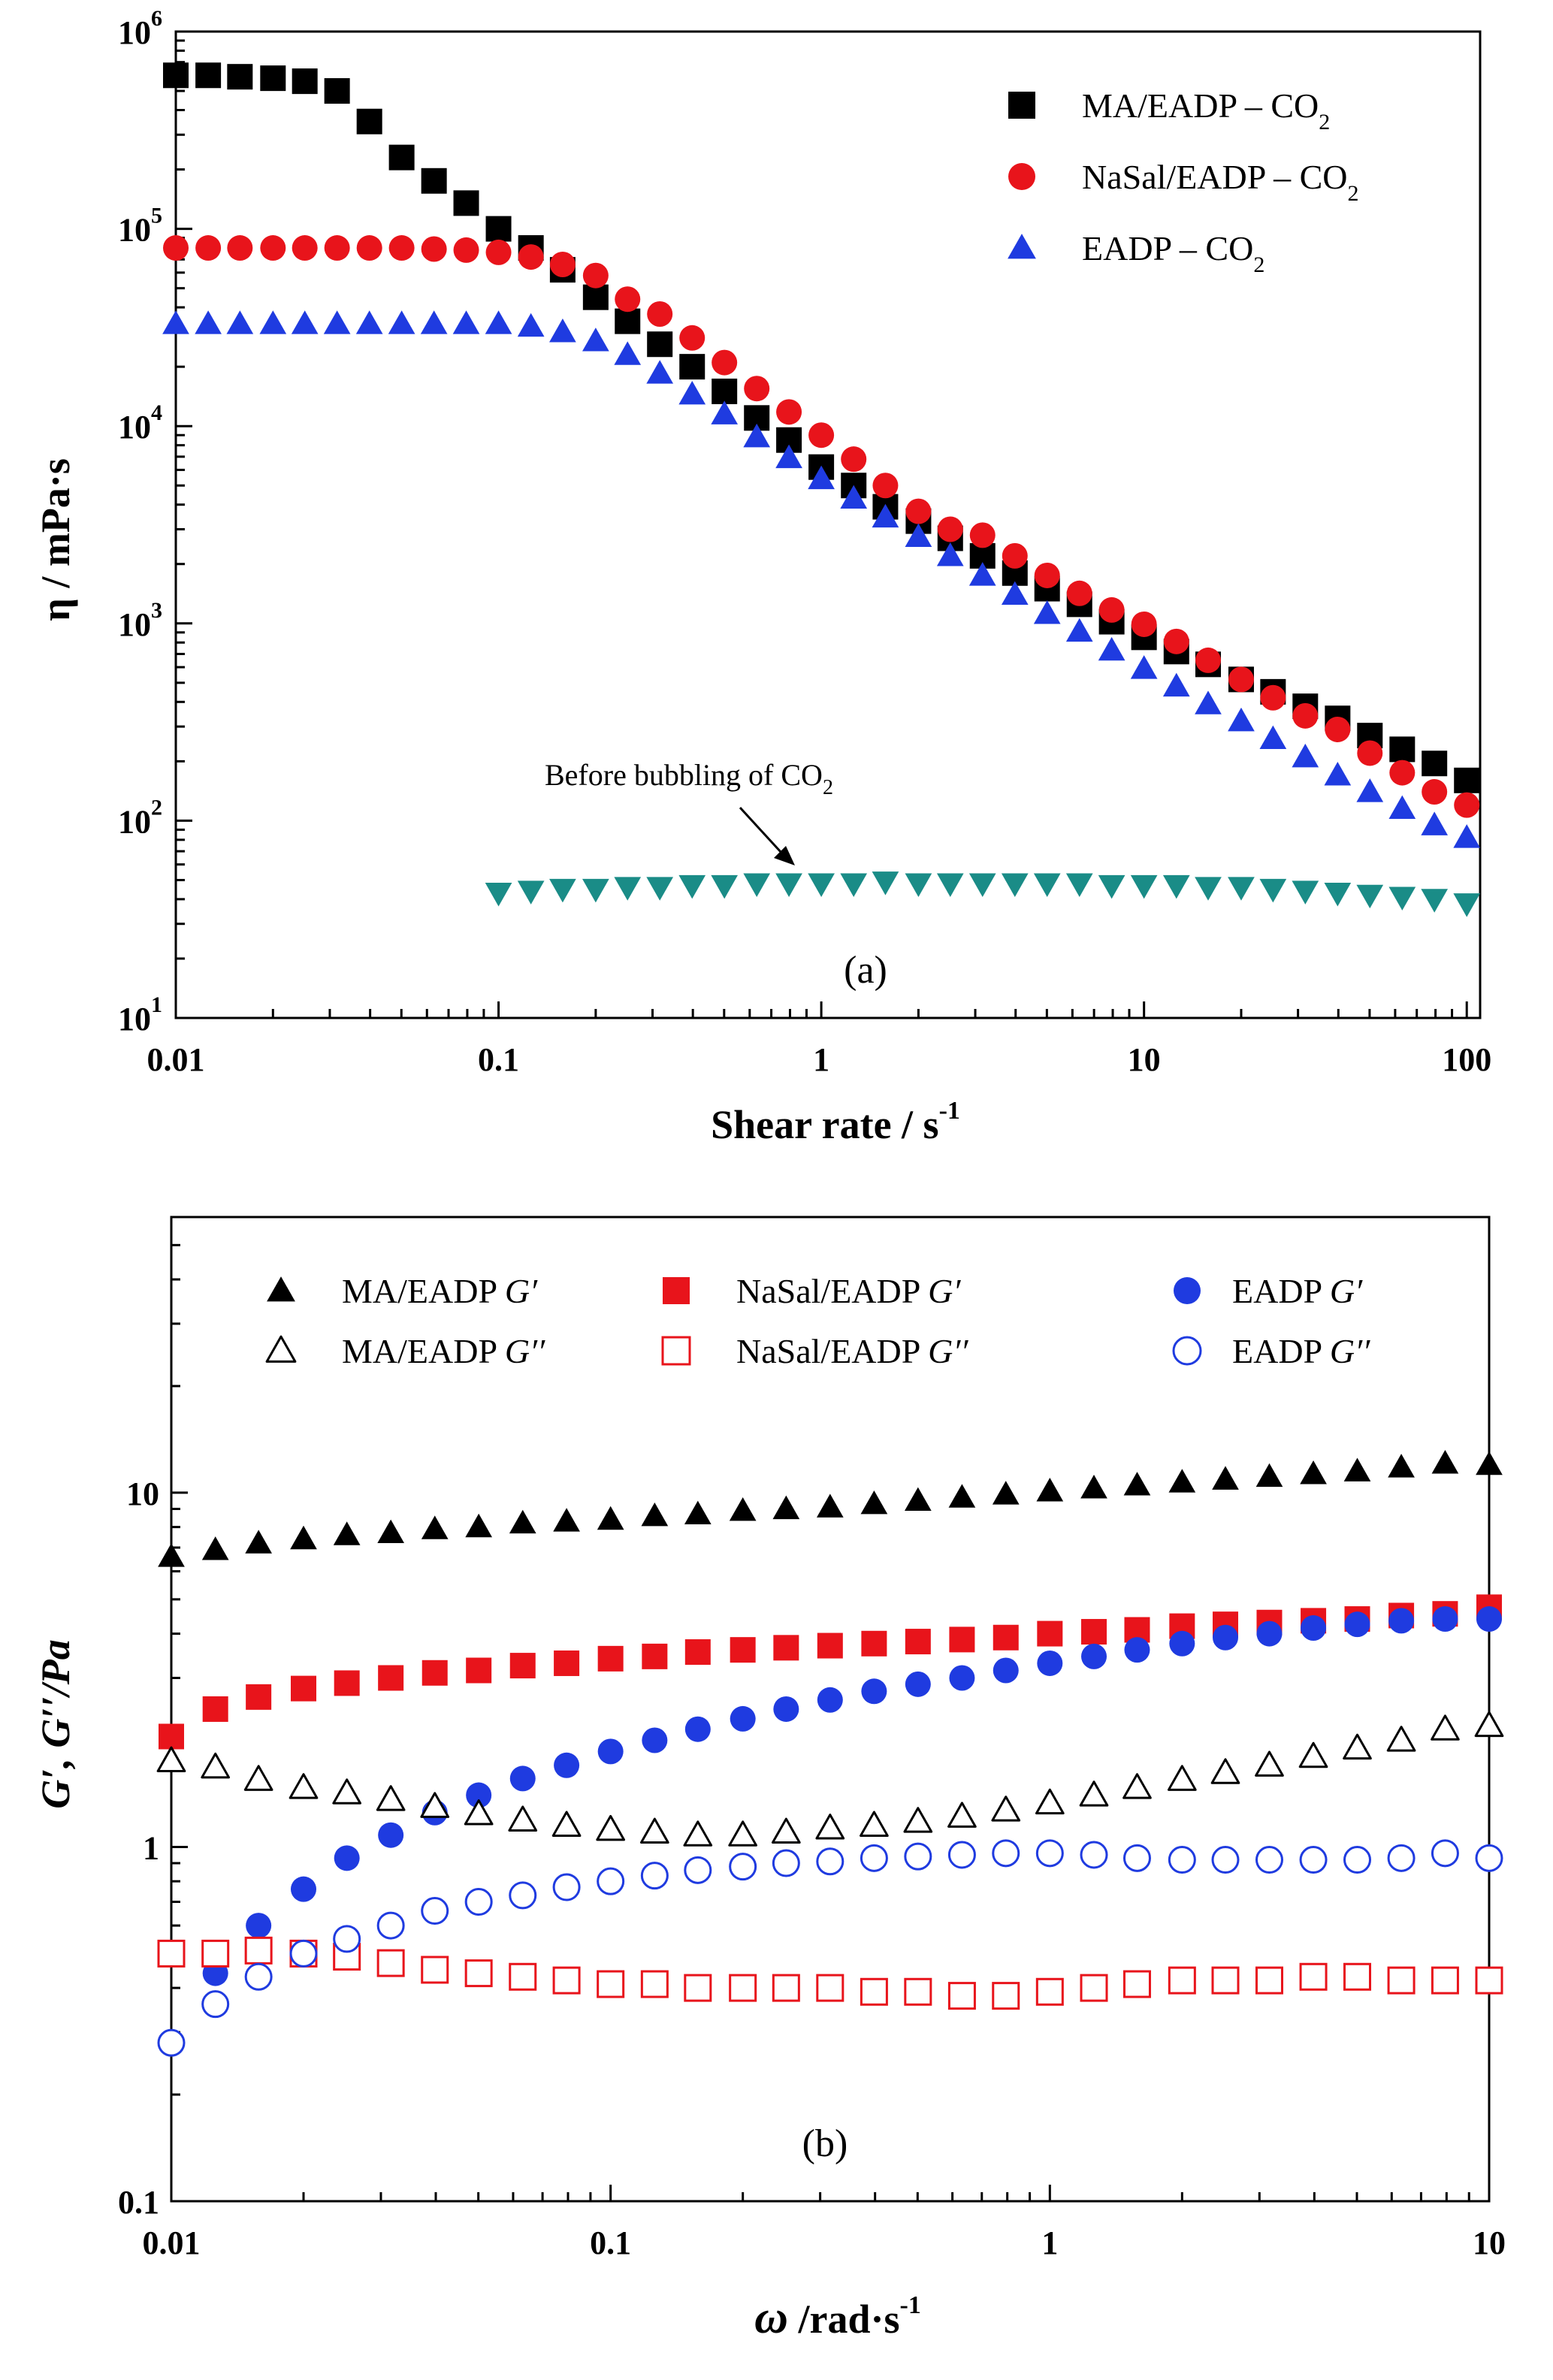 The image size is (1553, 2380). I want to click on y-tick-label: 10, so click(142, 1493).